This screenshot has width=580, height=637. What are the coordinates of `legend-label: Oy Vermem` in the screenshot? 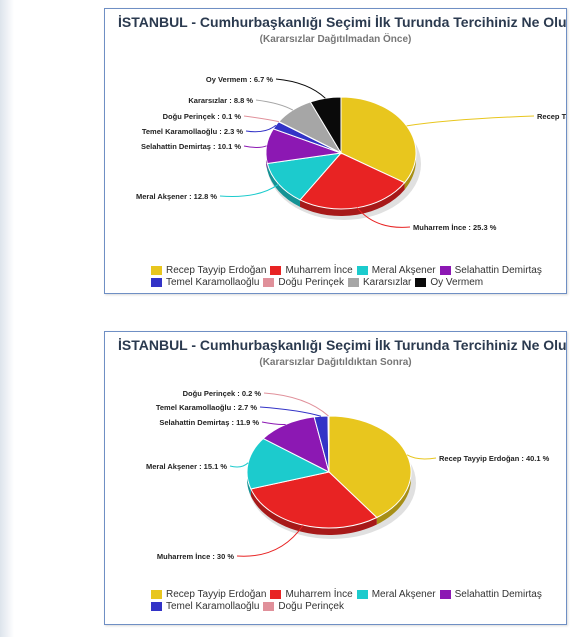 It's located at (457, 282).